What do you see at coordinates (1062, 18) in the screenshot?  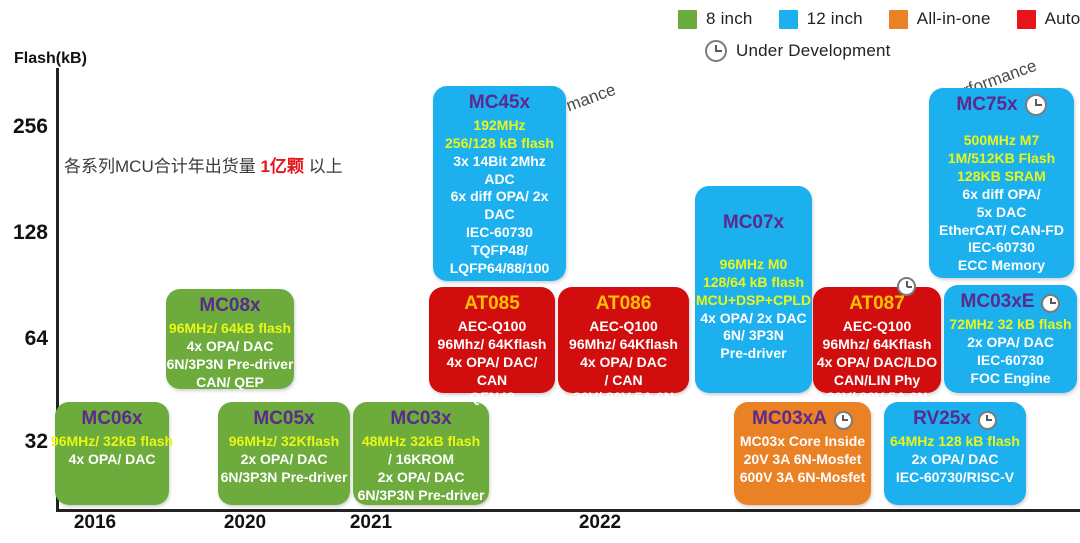 I see `legend-label: Automobile` at bounding box center [1062, 18].